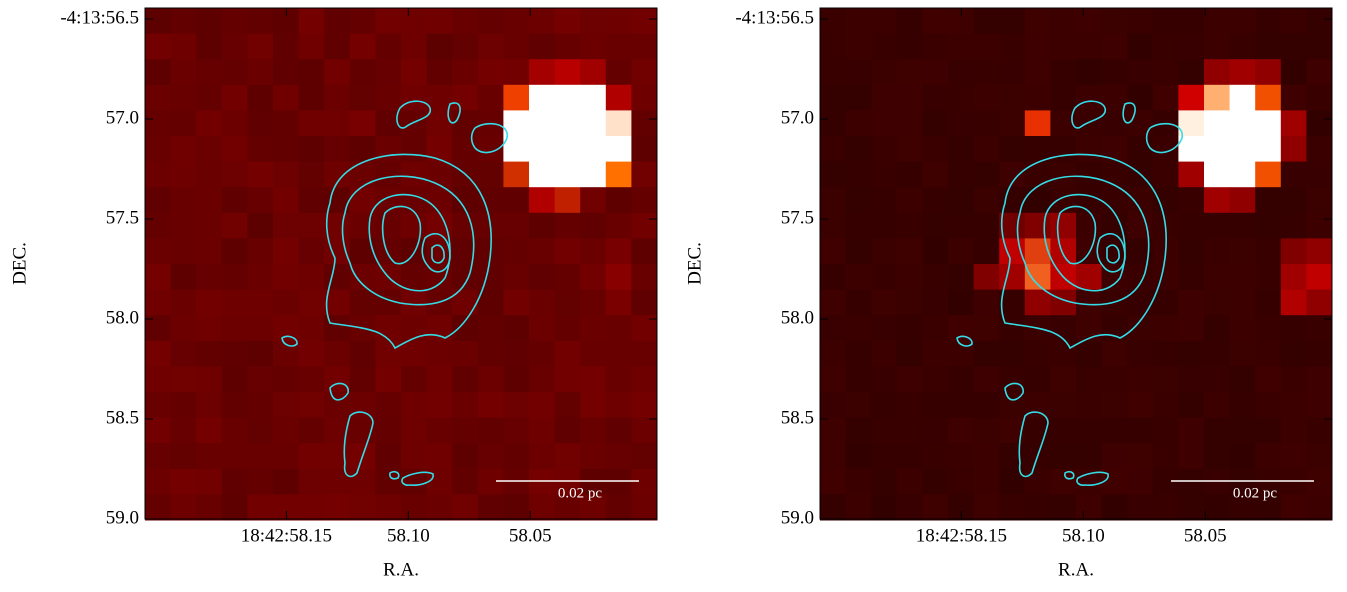 The height and width of the screenshot is (592, 1347). What do you see at coordinates (961, 535) in the screenshot?
I see `x-tick-label: 18:42:58.15` at bounding box center [961, 535].